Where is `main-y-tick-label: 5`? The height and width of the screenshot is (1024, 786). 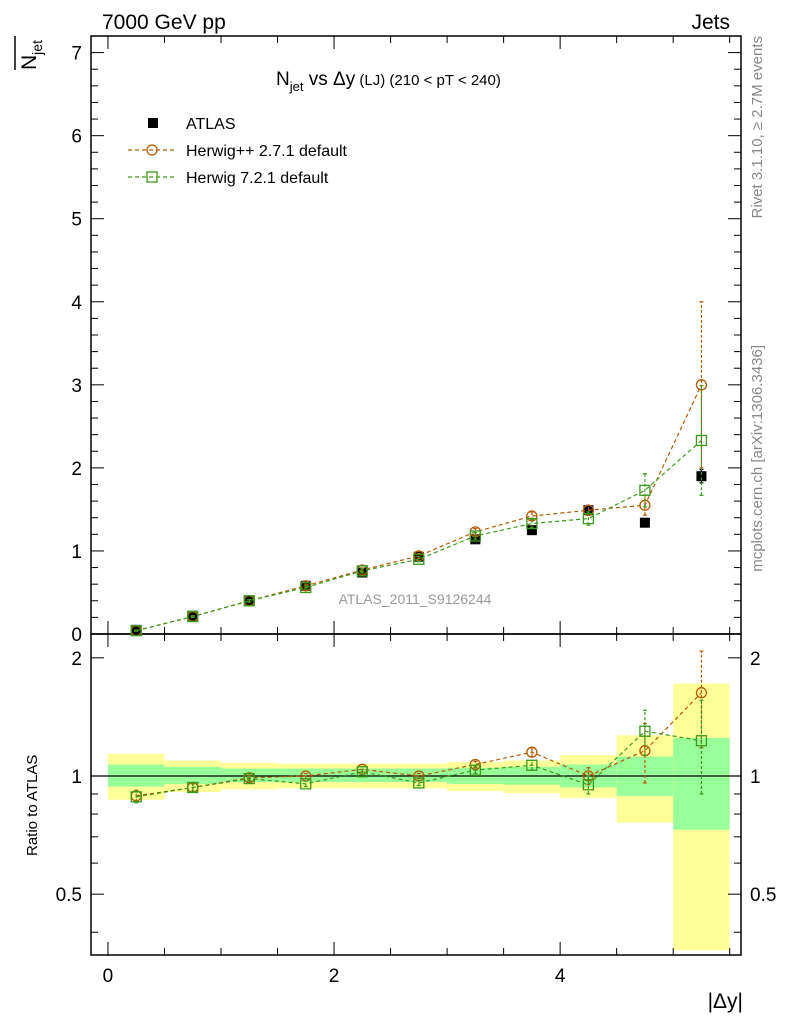
main-y-tick-label: 5 is located at coordinates (76, 220).